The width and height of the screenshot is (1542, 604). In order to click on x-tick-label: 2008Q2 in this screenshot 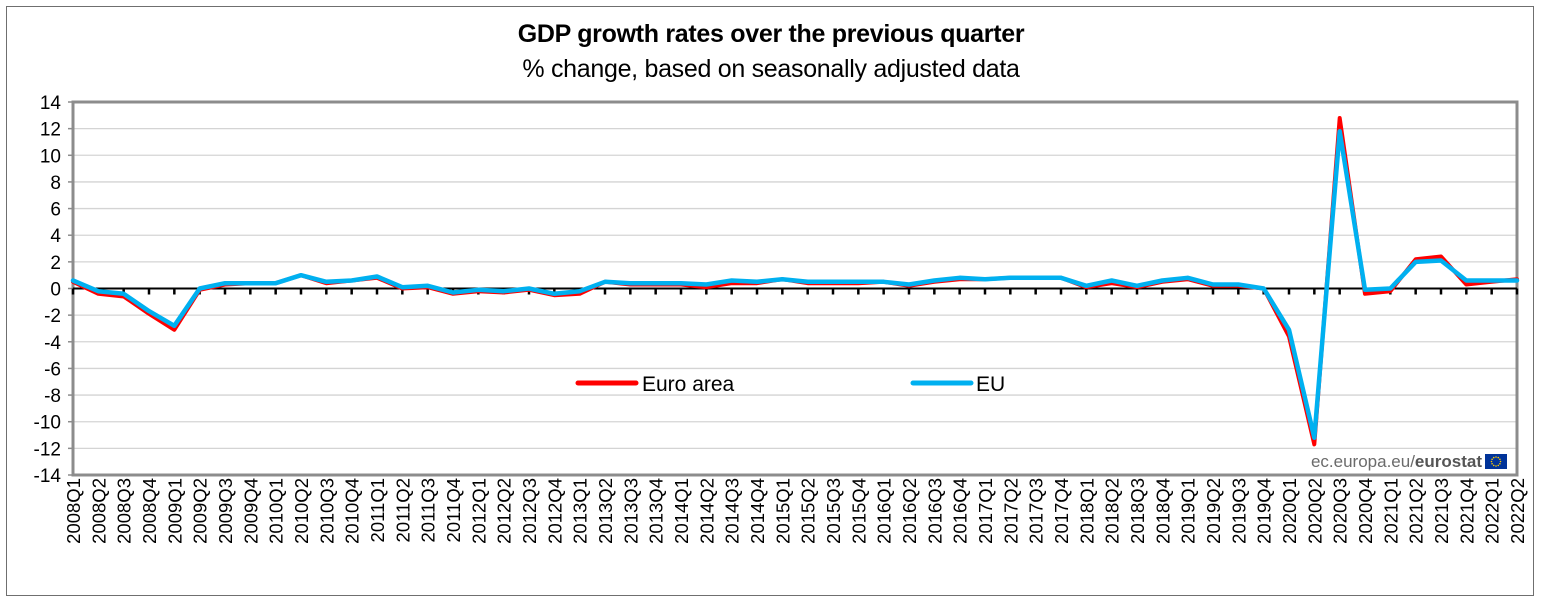, I will do `click(98, 511)`.